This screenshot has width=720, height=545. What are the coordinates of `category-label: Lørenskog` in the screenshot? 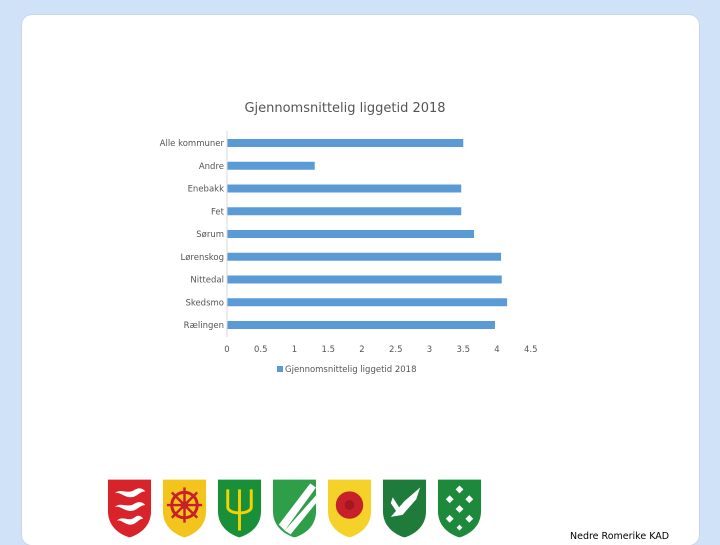 It's located at (202, 258).